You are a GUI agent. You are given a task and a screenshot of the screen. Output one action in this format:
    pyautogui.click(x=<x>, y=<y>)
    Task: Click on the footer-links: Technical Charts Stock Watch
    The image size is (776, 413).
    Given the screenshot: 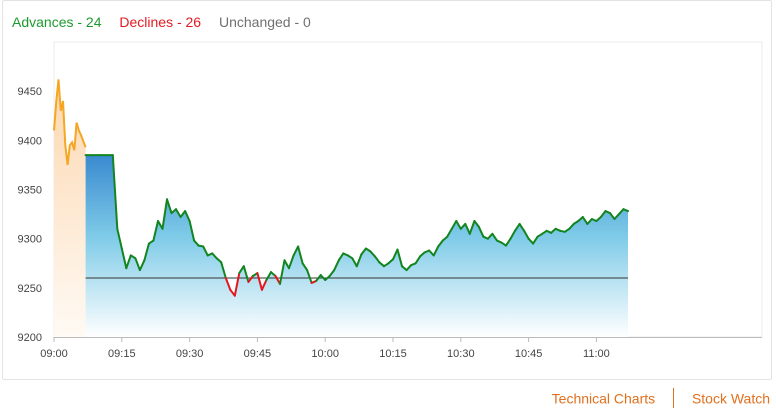 What is the action you would take?
    pyautogui.click(x=660, y=399)
    